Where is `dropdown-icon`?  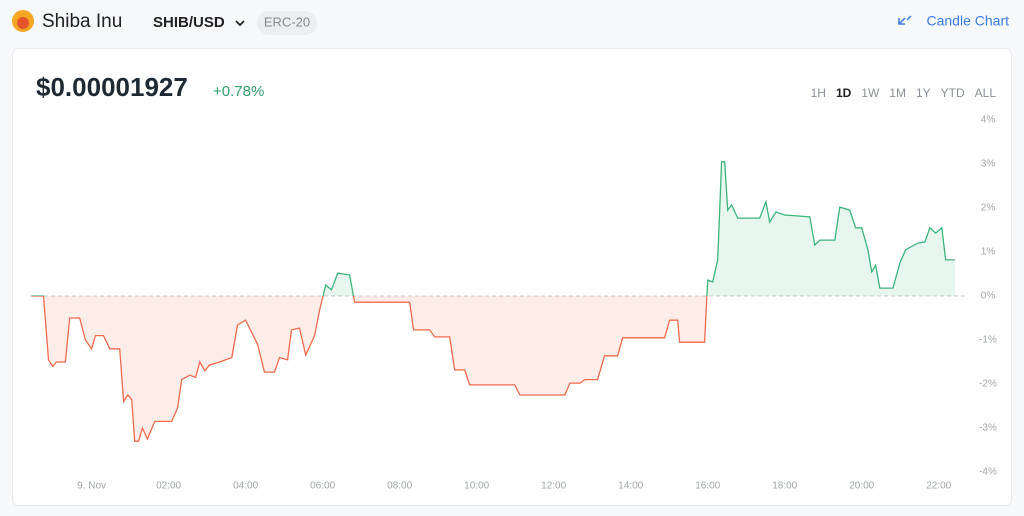 dropdown-icon is located at coordinates (240, 23).